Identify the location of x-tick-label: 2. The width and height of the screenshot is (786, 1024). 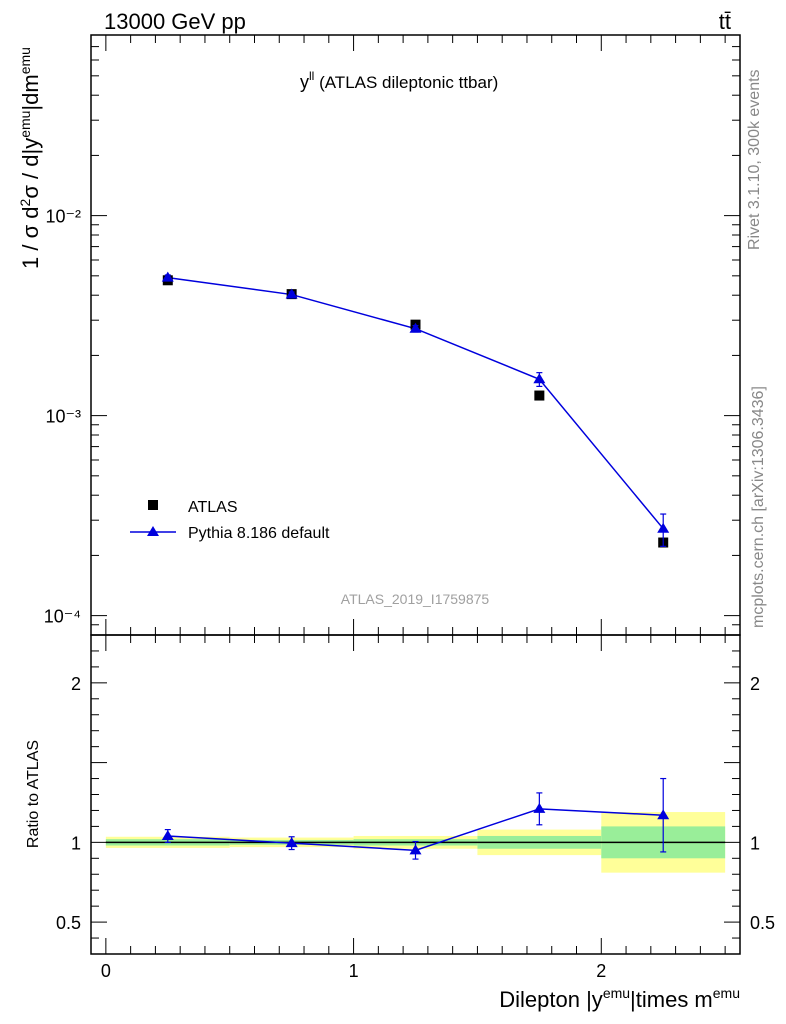
(601, 971).